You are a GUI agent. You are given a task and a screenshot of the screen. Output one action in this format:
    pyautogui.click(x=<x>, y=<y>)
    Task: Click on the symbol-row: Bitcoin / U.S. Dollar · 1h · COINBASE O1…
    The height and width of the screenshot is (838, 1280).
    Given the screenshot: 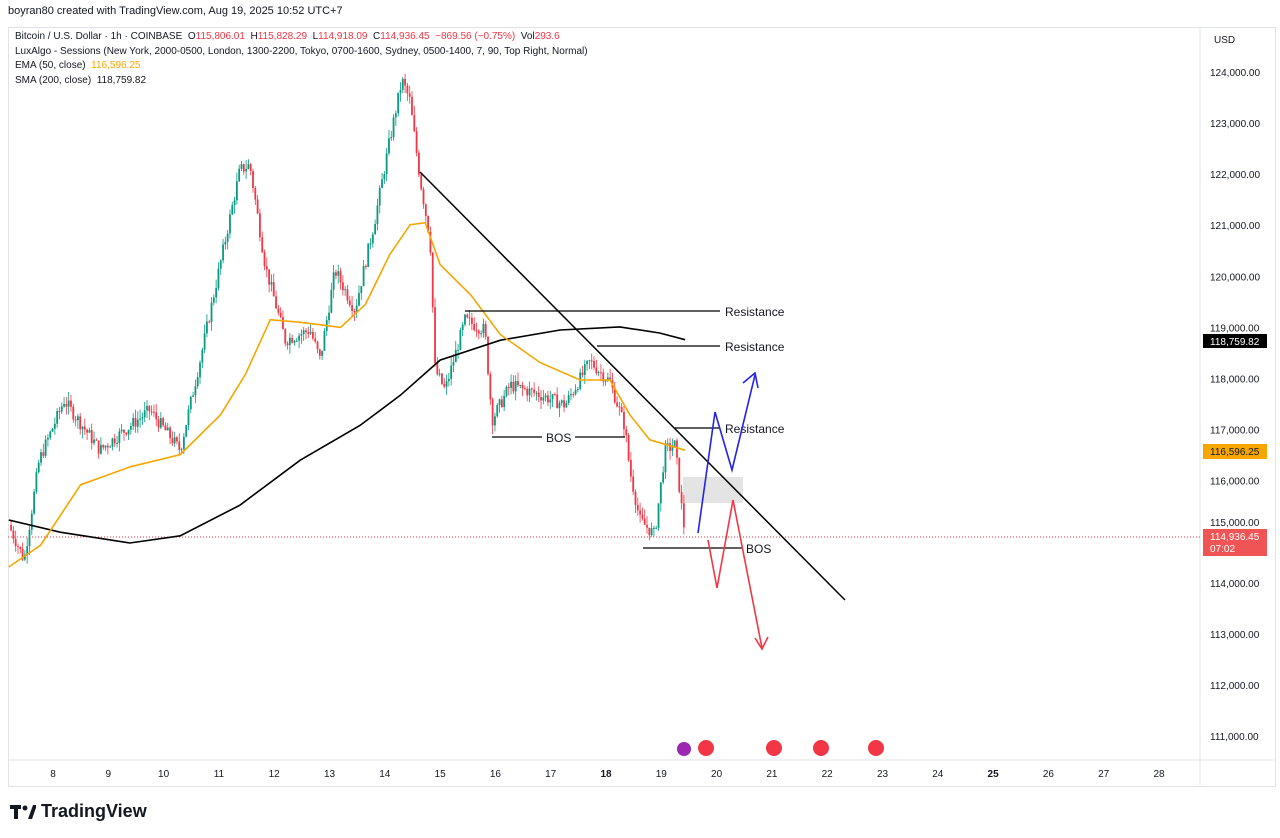 What is the action you would take?
    pyautogui.click(x=301, y=37)
    